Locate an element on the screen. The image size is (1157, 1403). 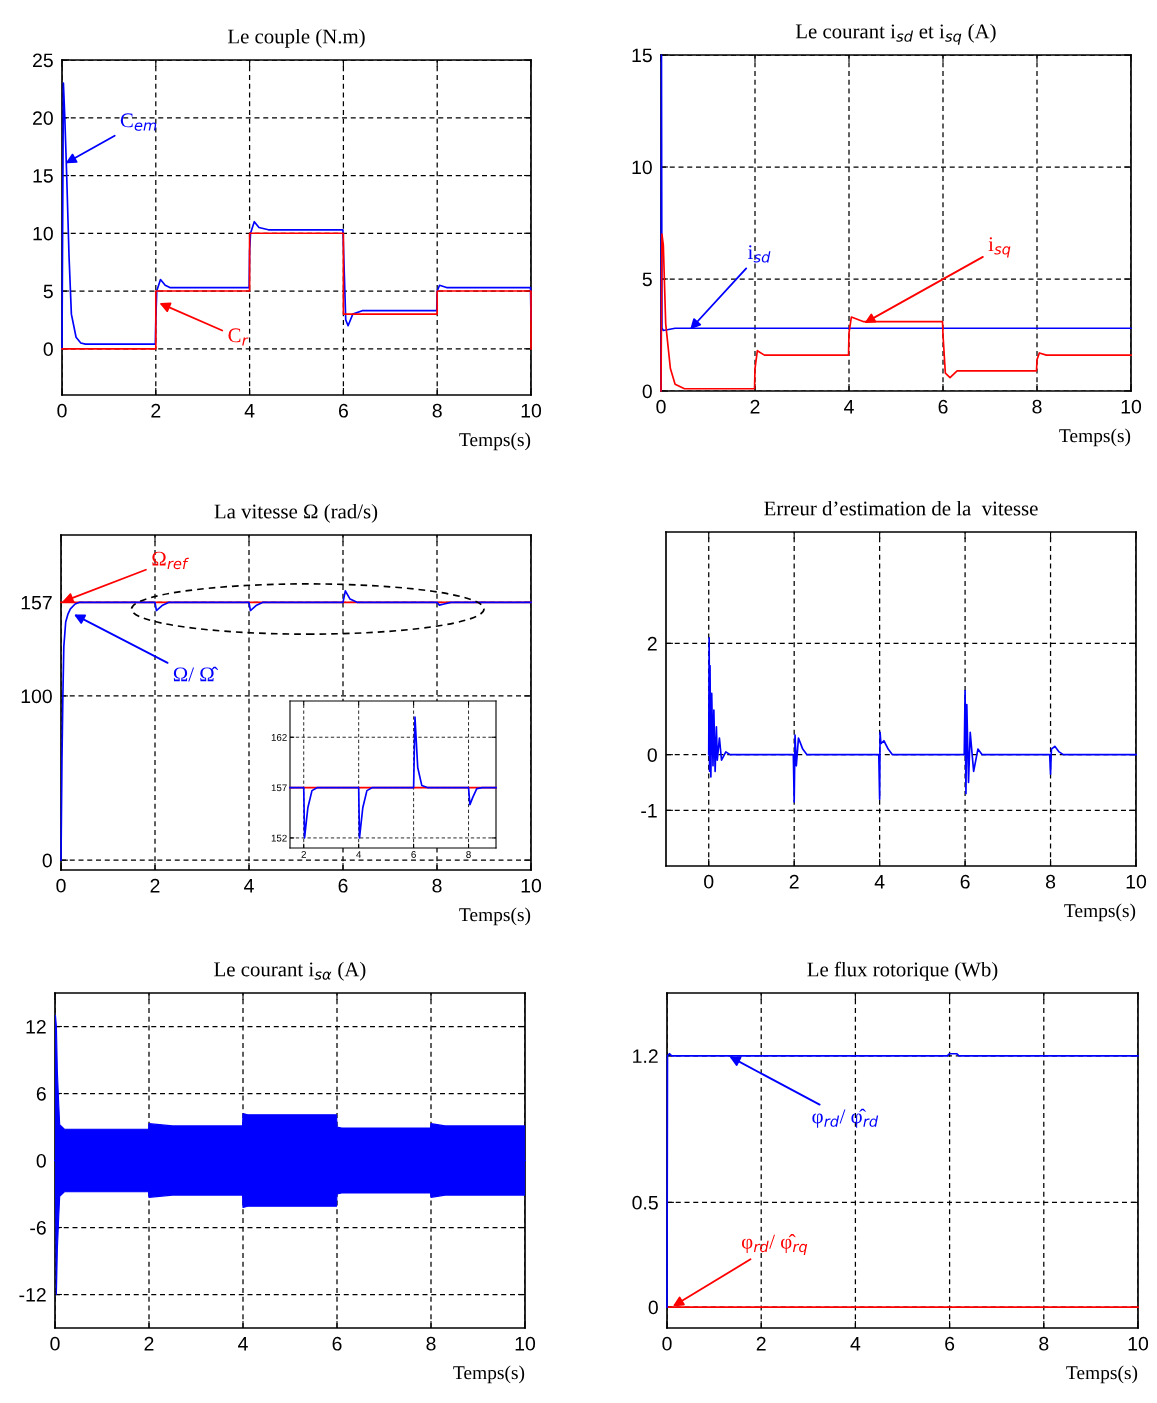
y-tick-label: 0.5 is located at coordinates (645, 1202).